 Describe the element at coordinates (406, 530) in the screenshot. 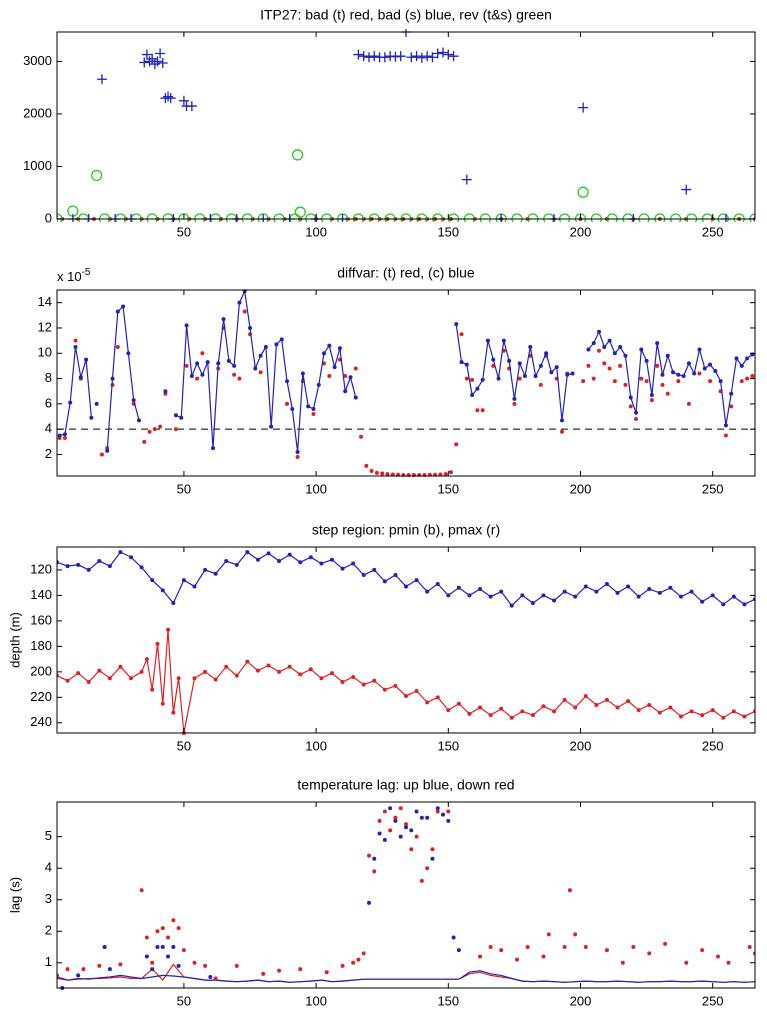

I see `panel-title: step region: pmin (b), pmax (r)` at that location.